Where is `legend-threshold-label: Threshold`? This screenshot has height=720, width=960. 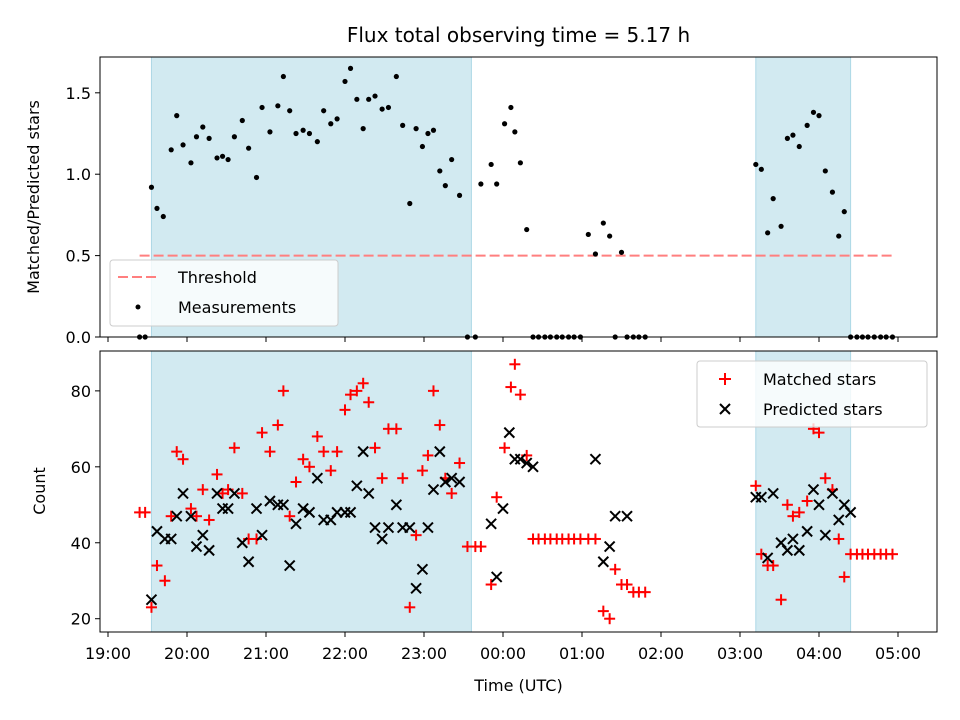
legend-threshold-label: Threshold is located at coordinates (217, 277).